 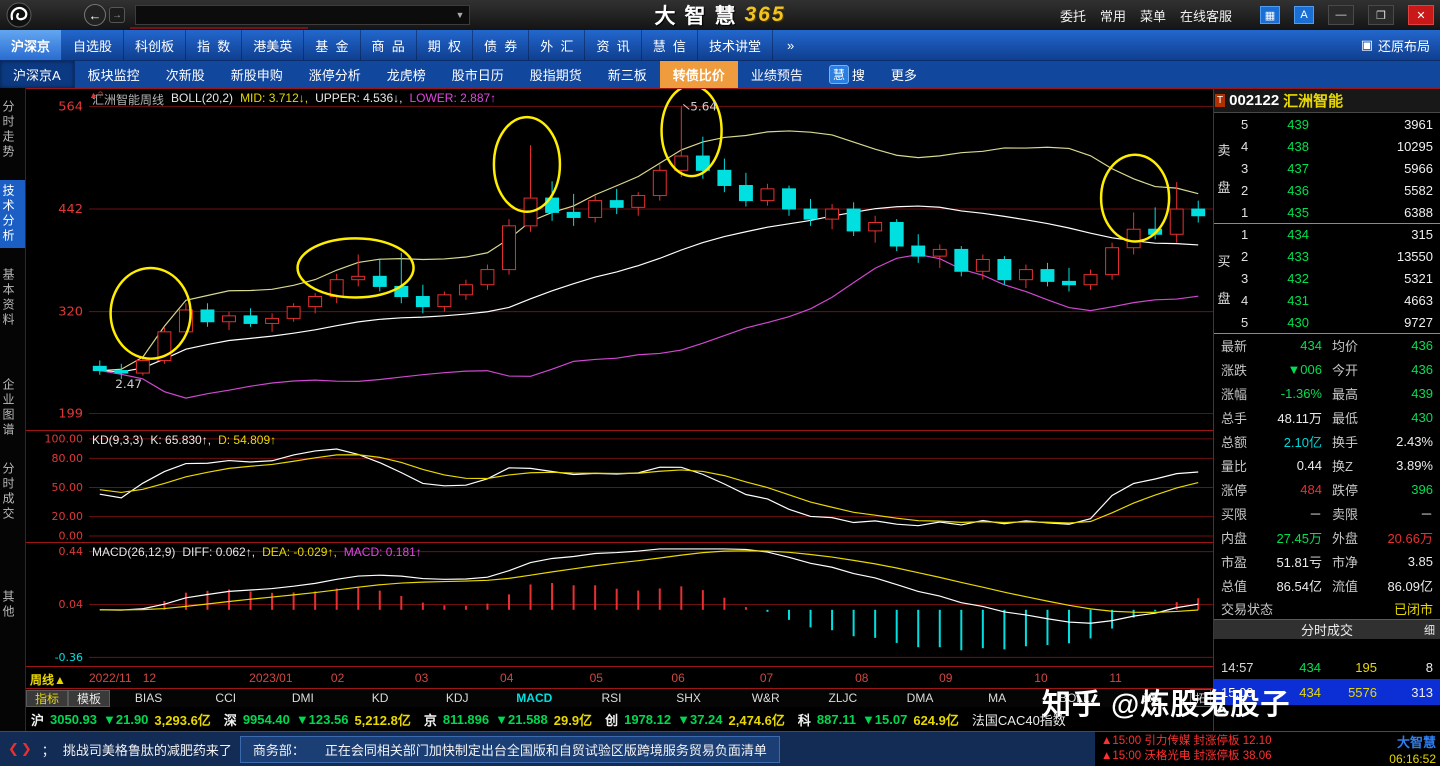 I want to click on ticker-nav-arrows-icon: ❮❯, so click(x=21, y=748).